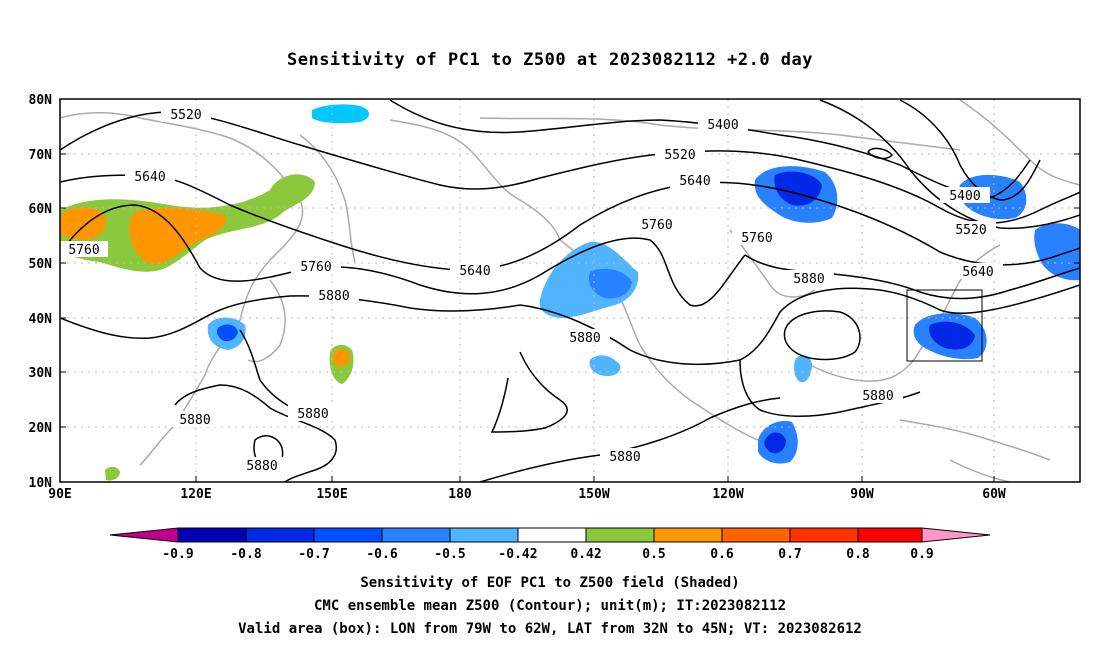  What do you see at coordinates (994, 494) in the screenshot?
I see `lon-label: 60W` at bounding box center [994, 494].